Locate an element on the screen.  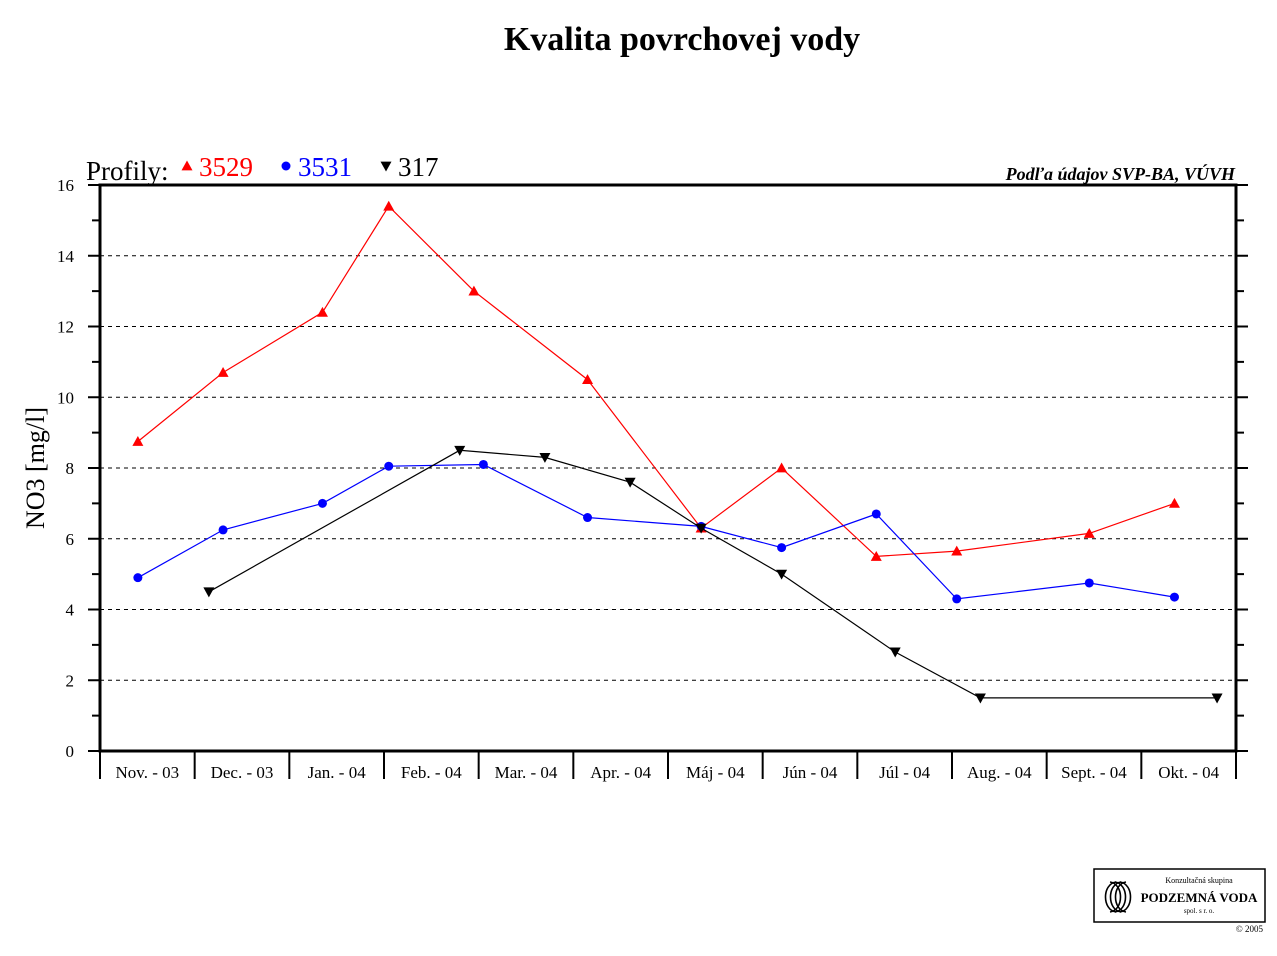
y-tick-label: 0 is located at coordinates (70, 751).